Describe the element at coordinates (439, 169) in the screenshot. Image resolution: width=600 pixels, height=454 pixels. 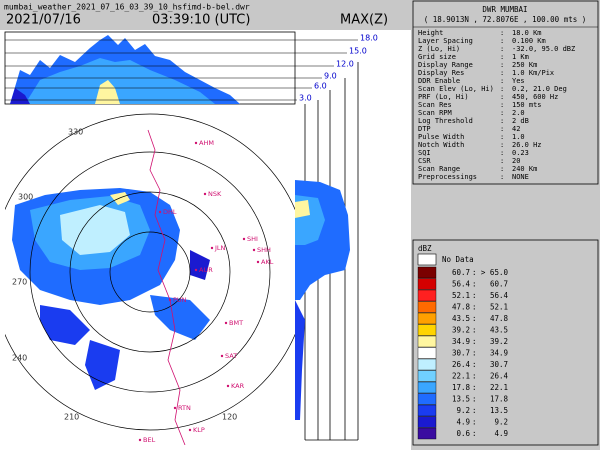
I see `info-key: Scan Range` at that location.